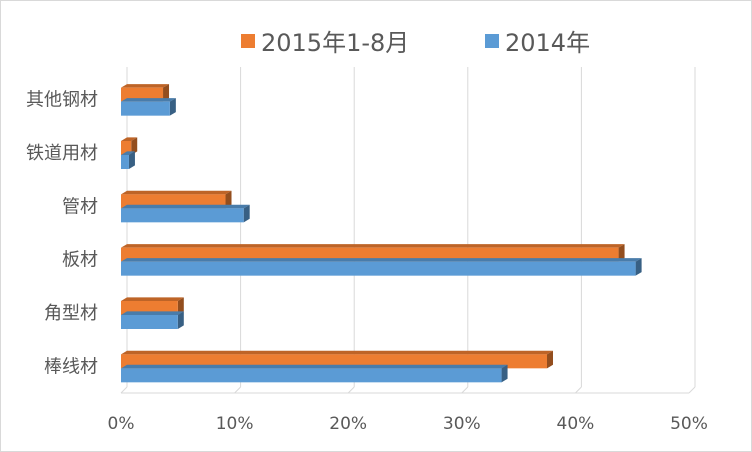 The width and height of the screenshot is (752, 452). What do you see at coordinates (335, 43) in the screenshot?
I see `legend-label-2015: 2015年1-8月` at bounding box center [335, 43].